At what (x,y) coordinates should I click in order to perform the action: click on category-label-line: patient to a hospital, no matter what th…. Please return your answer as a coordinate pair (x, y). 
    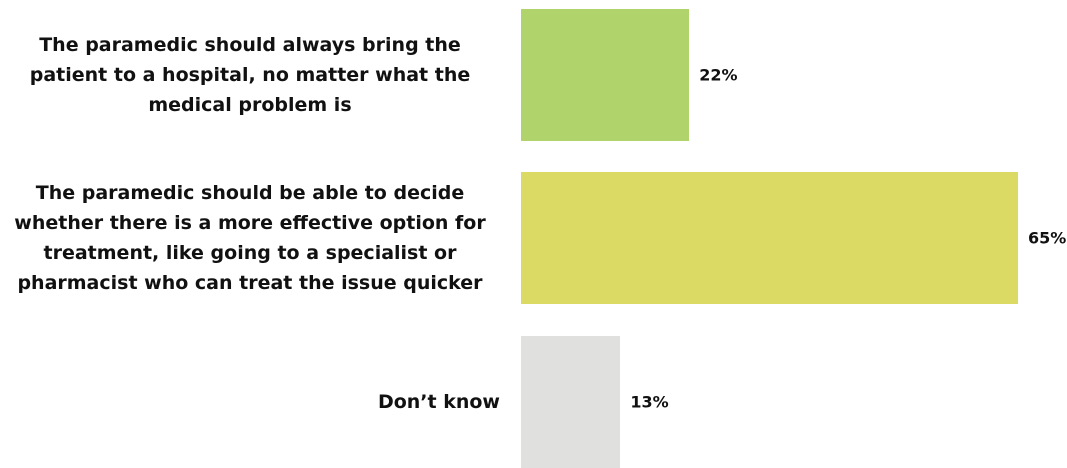
    Looking at the image, I should click on (250, 75).